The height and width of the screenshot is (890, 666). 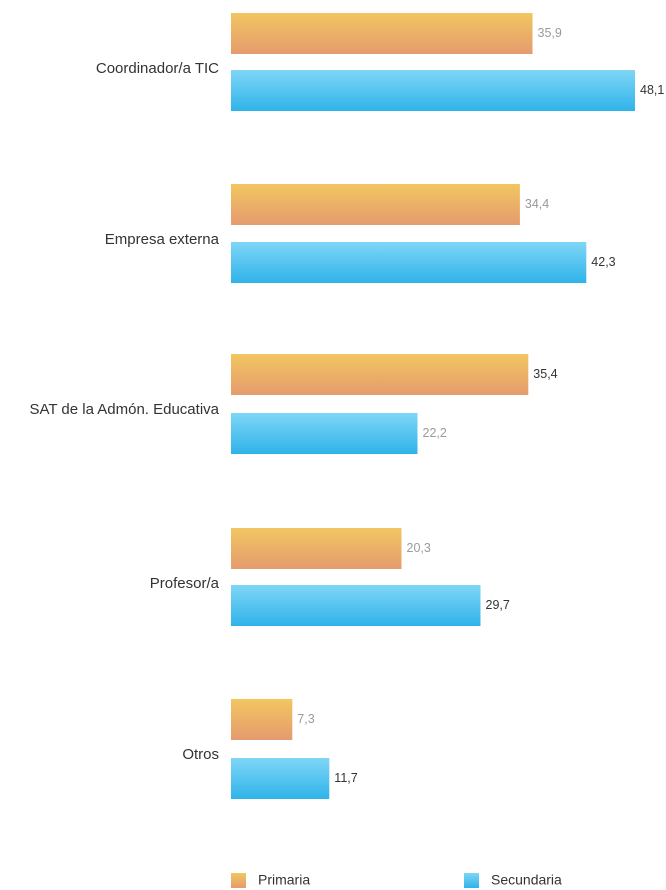 What do you see at coordinates (471, 880) in the screenshot?
I see `legend-swatch-secundaria` at bounding box center [471, 880].